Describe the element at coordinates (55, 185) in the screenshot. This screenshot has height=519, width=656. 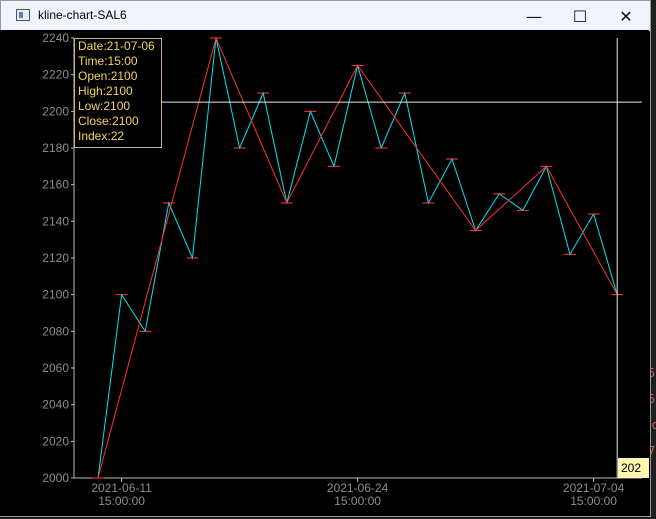
I see `y-tick-label: 2160` at that location.